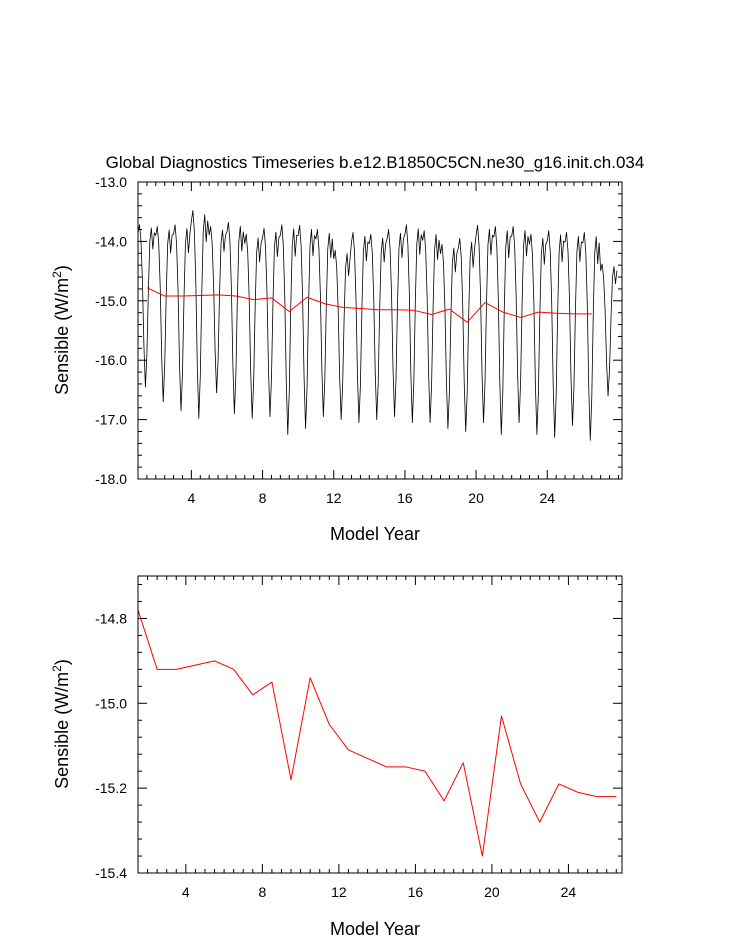 This screenshot has width=733, height=945. I want to click on panel1-y-axis-label: Sensible (W/m2), so click(61, 330).